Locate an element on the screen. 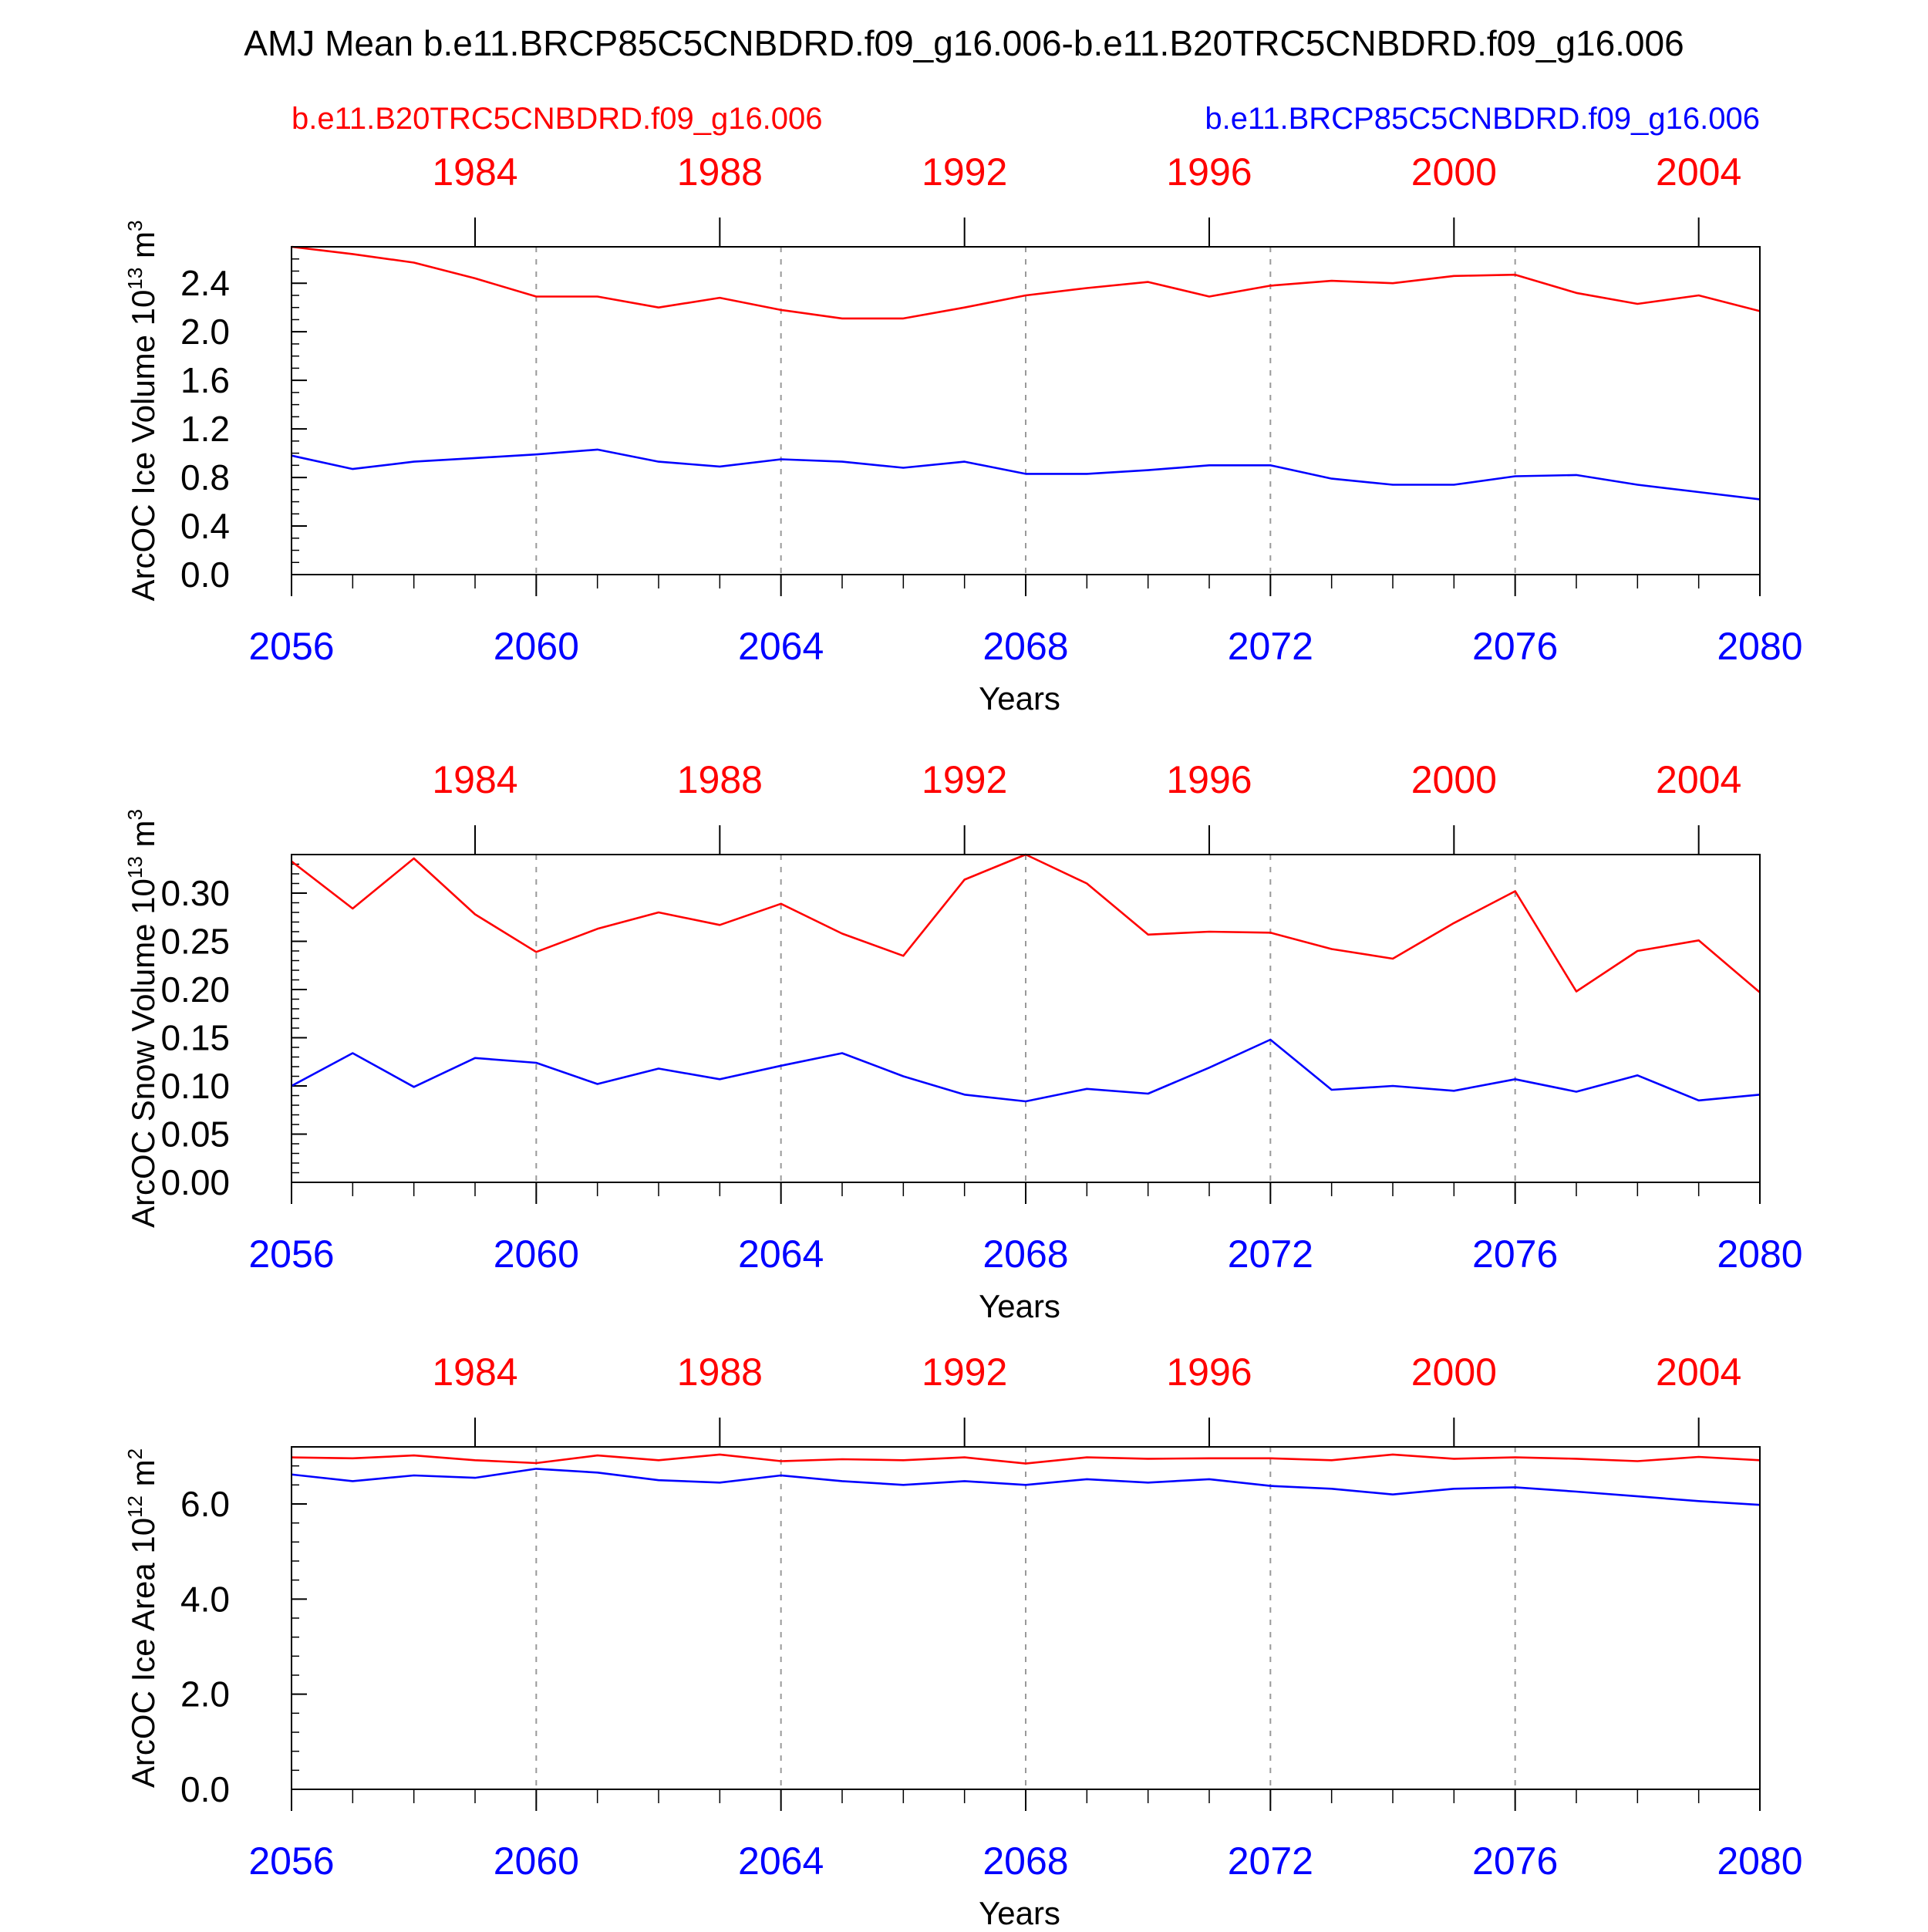 The width and height of the screenshot is (1928, 1932). y-tick-label: 0.8 is located at coordinates (205, 477).